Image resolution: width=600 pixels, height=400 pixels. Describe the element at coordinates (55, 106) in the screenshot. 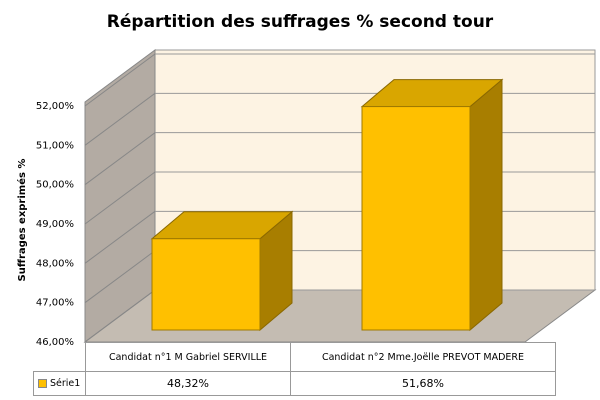

I see `y-tick-label: 52,00%` at that location.